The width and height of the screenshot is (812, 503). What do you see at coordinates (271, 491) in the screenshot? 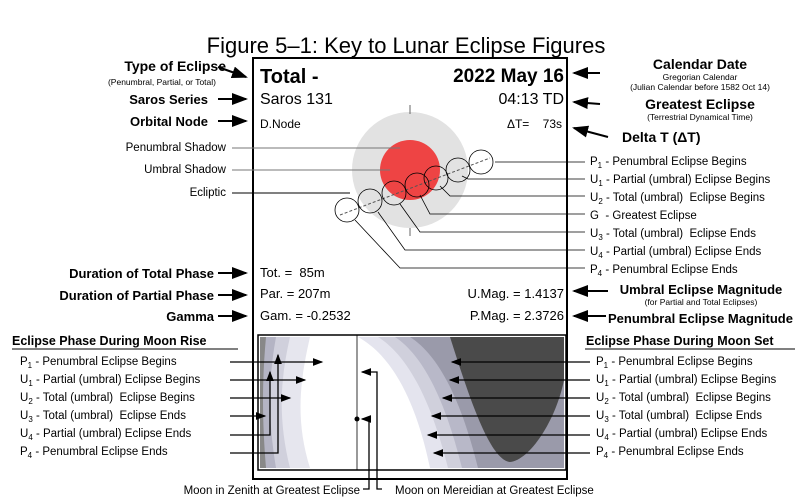
I see `label-moon-zenith: Moon in Zenith at Greatest Eclipse` at bounding box center [271, 491].